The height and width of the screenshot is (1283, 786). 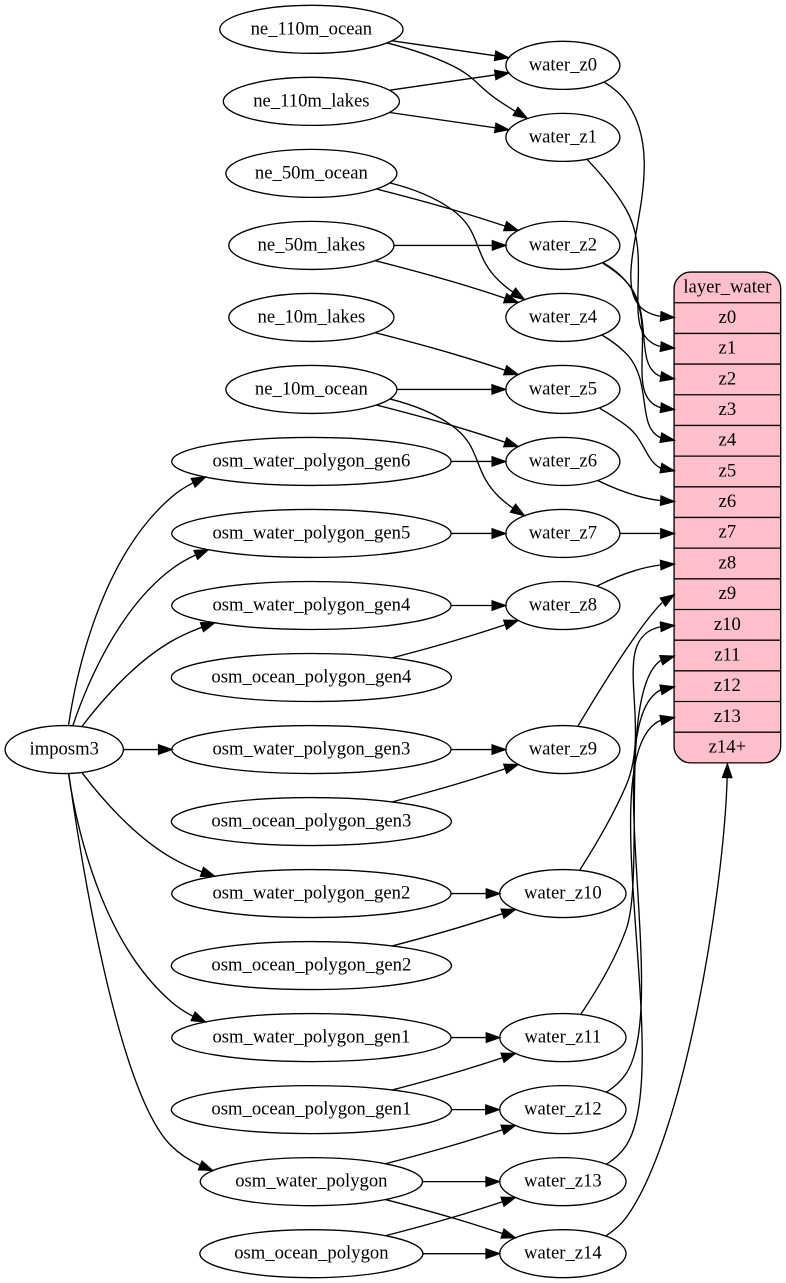 What do you see at coordinates (563, 748) in the screenshot?
I see `svg-text: water_z9` at bounding box center [563, 748].